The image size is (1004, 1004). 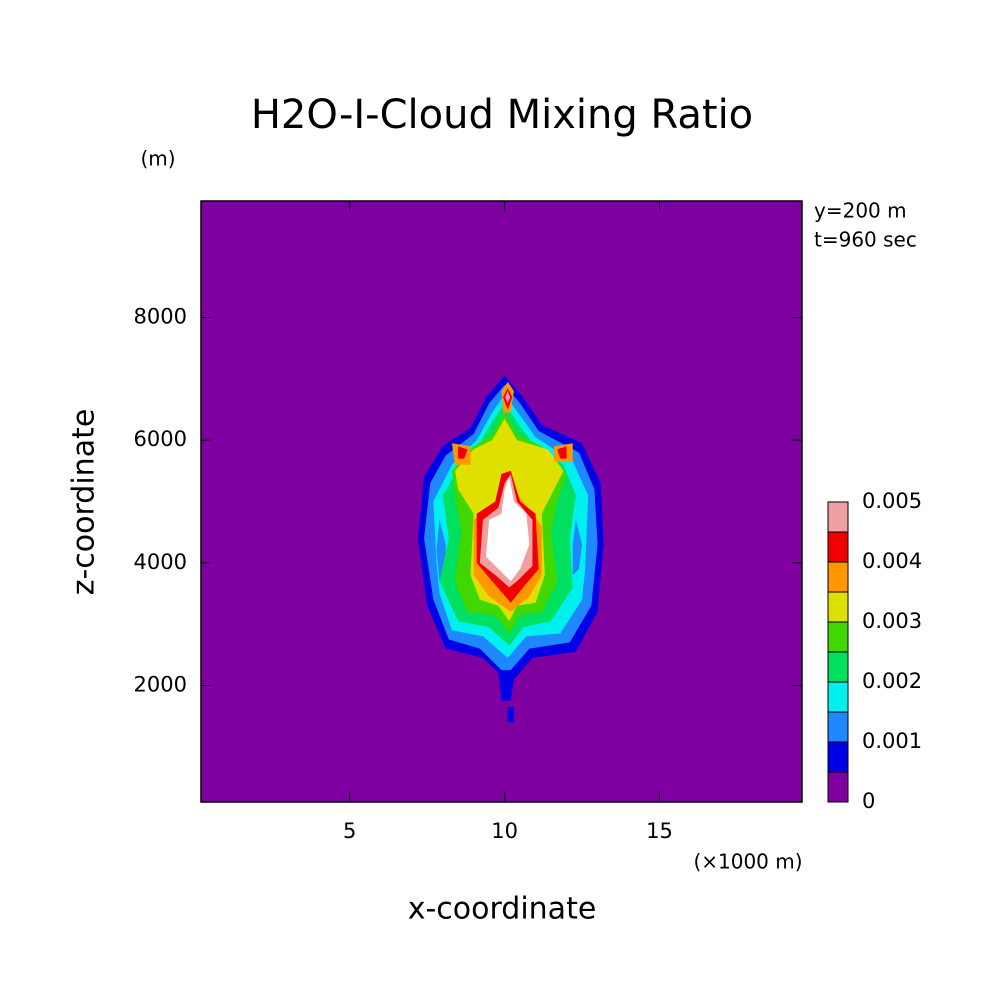 What do you see at coordinates (659, 831) in the screenshot?
I see `x-tick-label: 15` at bounding box center [659, 831].